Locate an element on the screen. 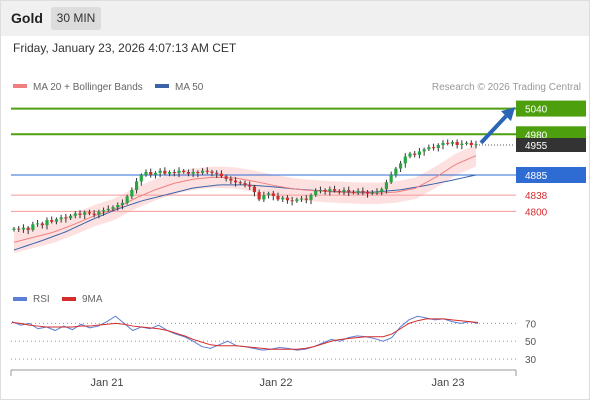  x-axis: Jan 21 Jan 22 Jan 23 is located at coordinates (277, 383).